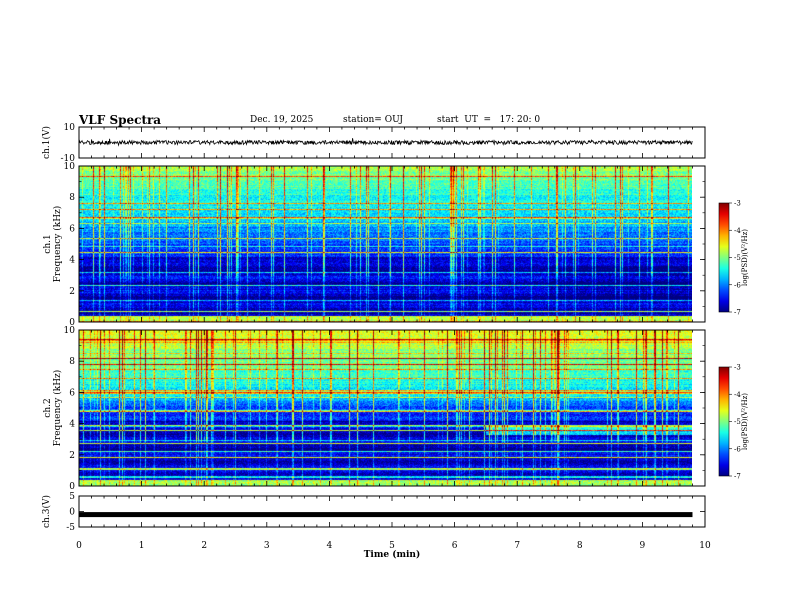 The image size is (792, 612). Describe the element at coordinates (72, 497) in the screenshot. I see `y-tick-label: 5` at that location.